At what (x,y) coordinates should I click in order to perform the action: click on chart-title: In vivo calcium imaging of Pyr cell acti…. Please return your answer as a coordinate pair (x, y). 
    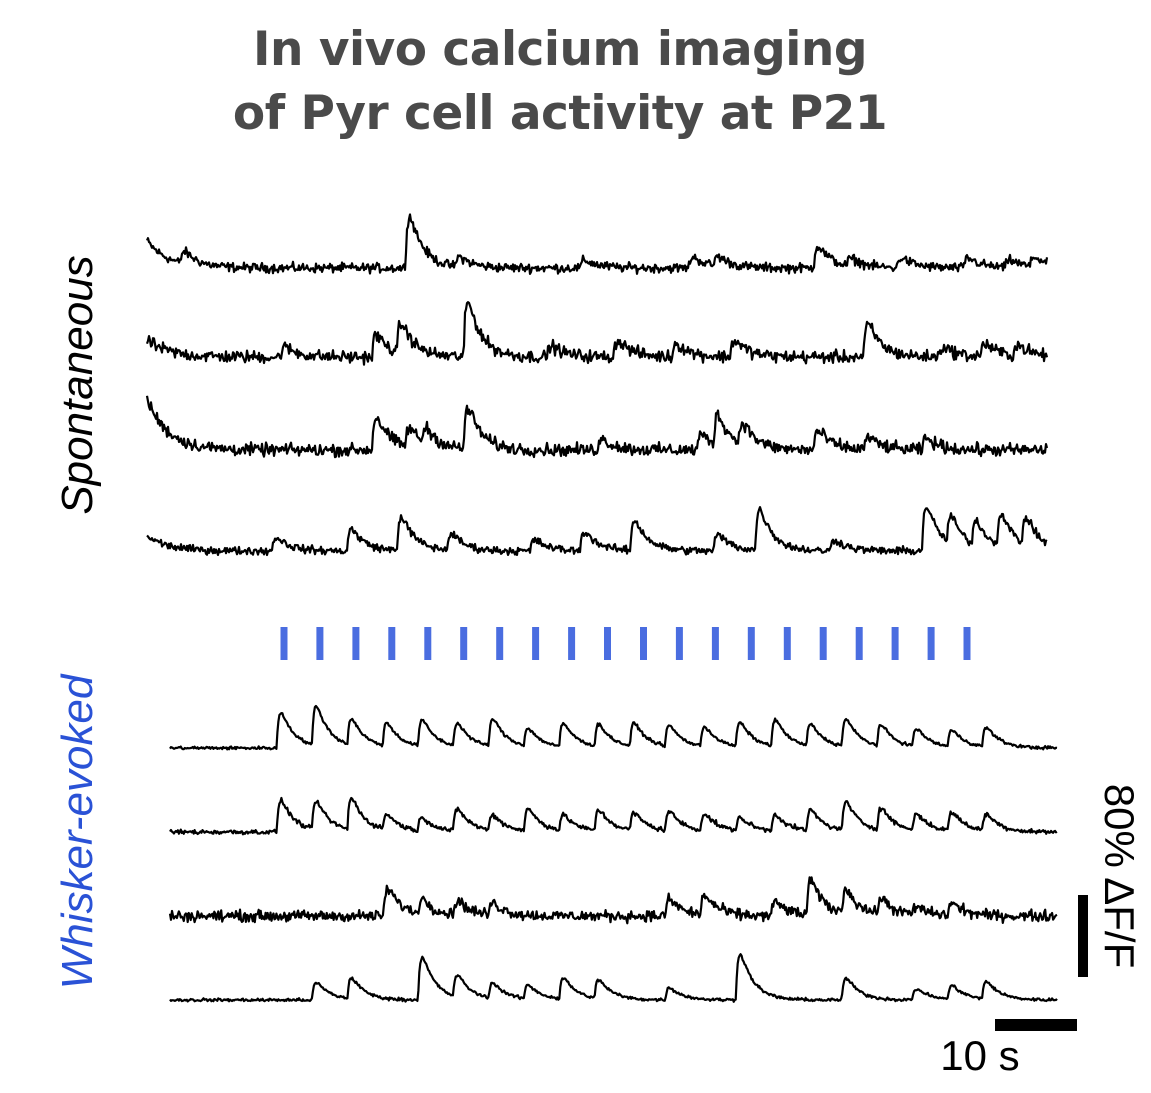
    Looking at the image, I should click on (560, 82).